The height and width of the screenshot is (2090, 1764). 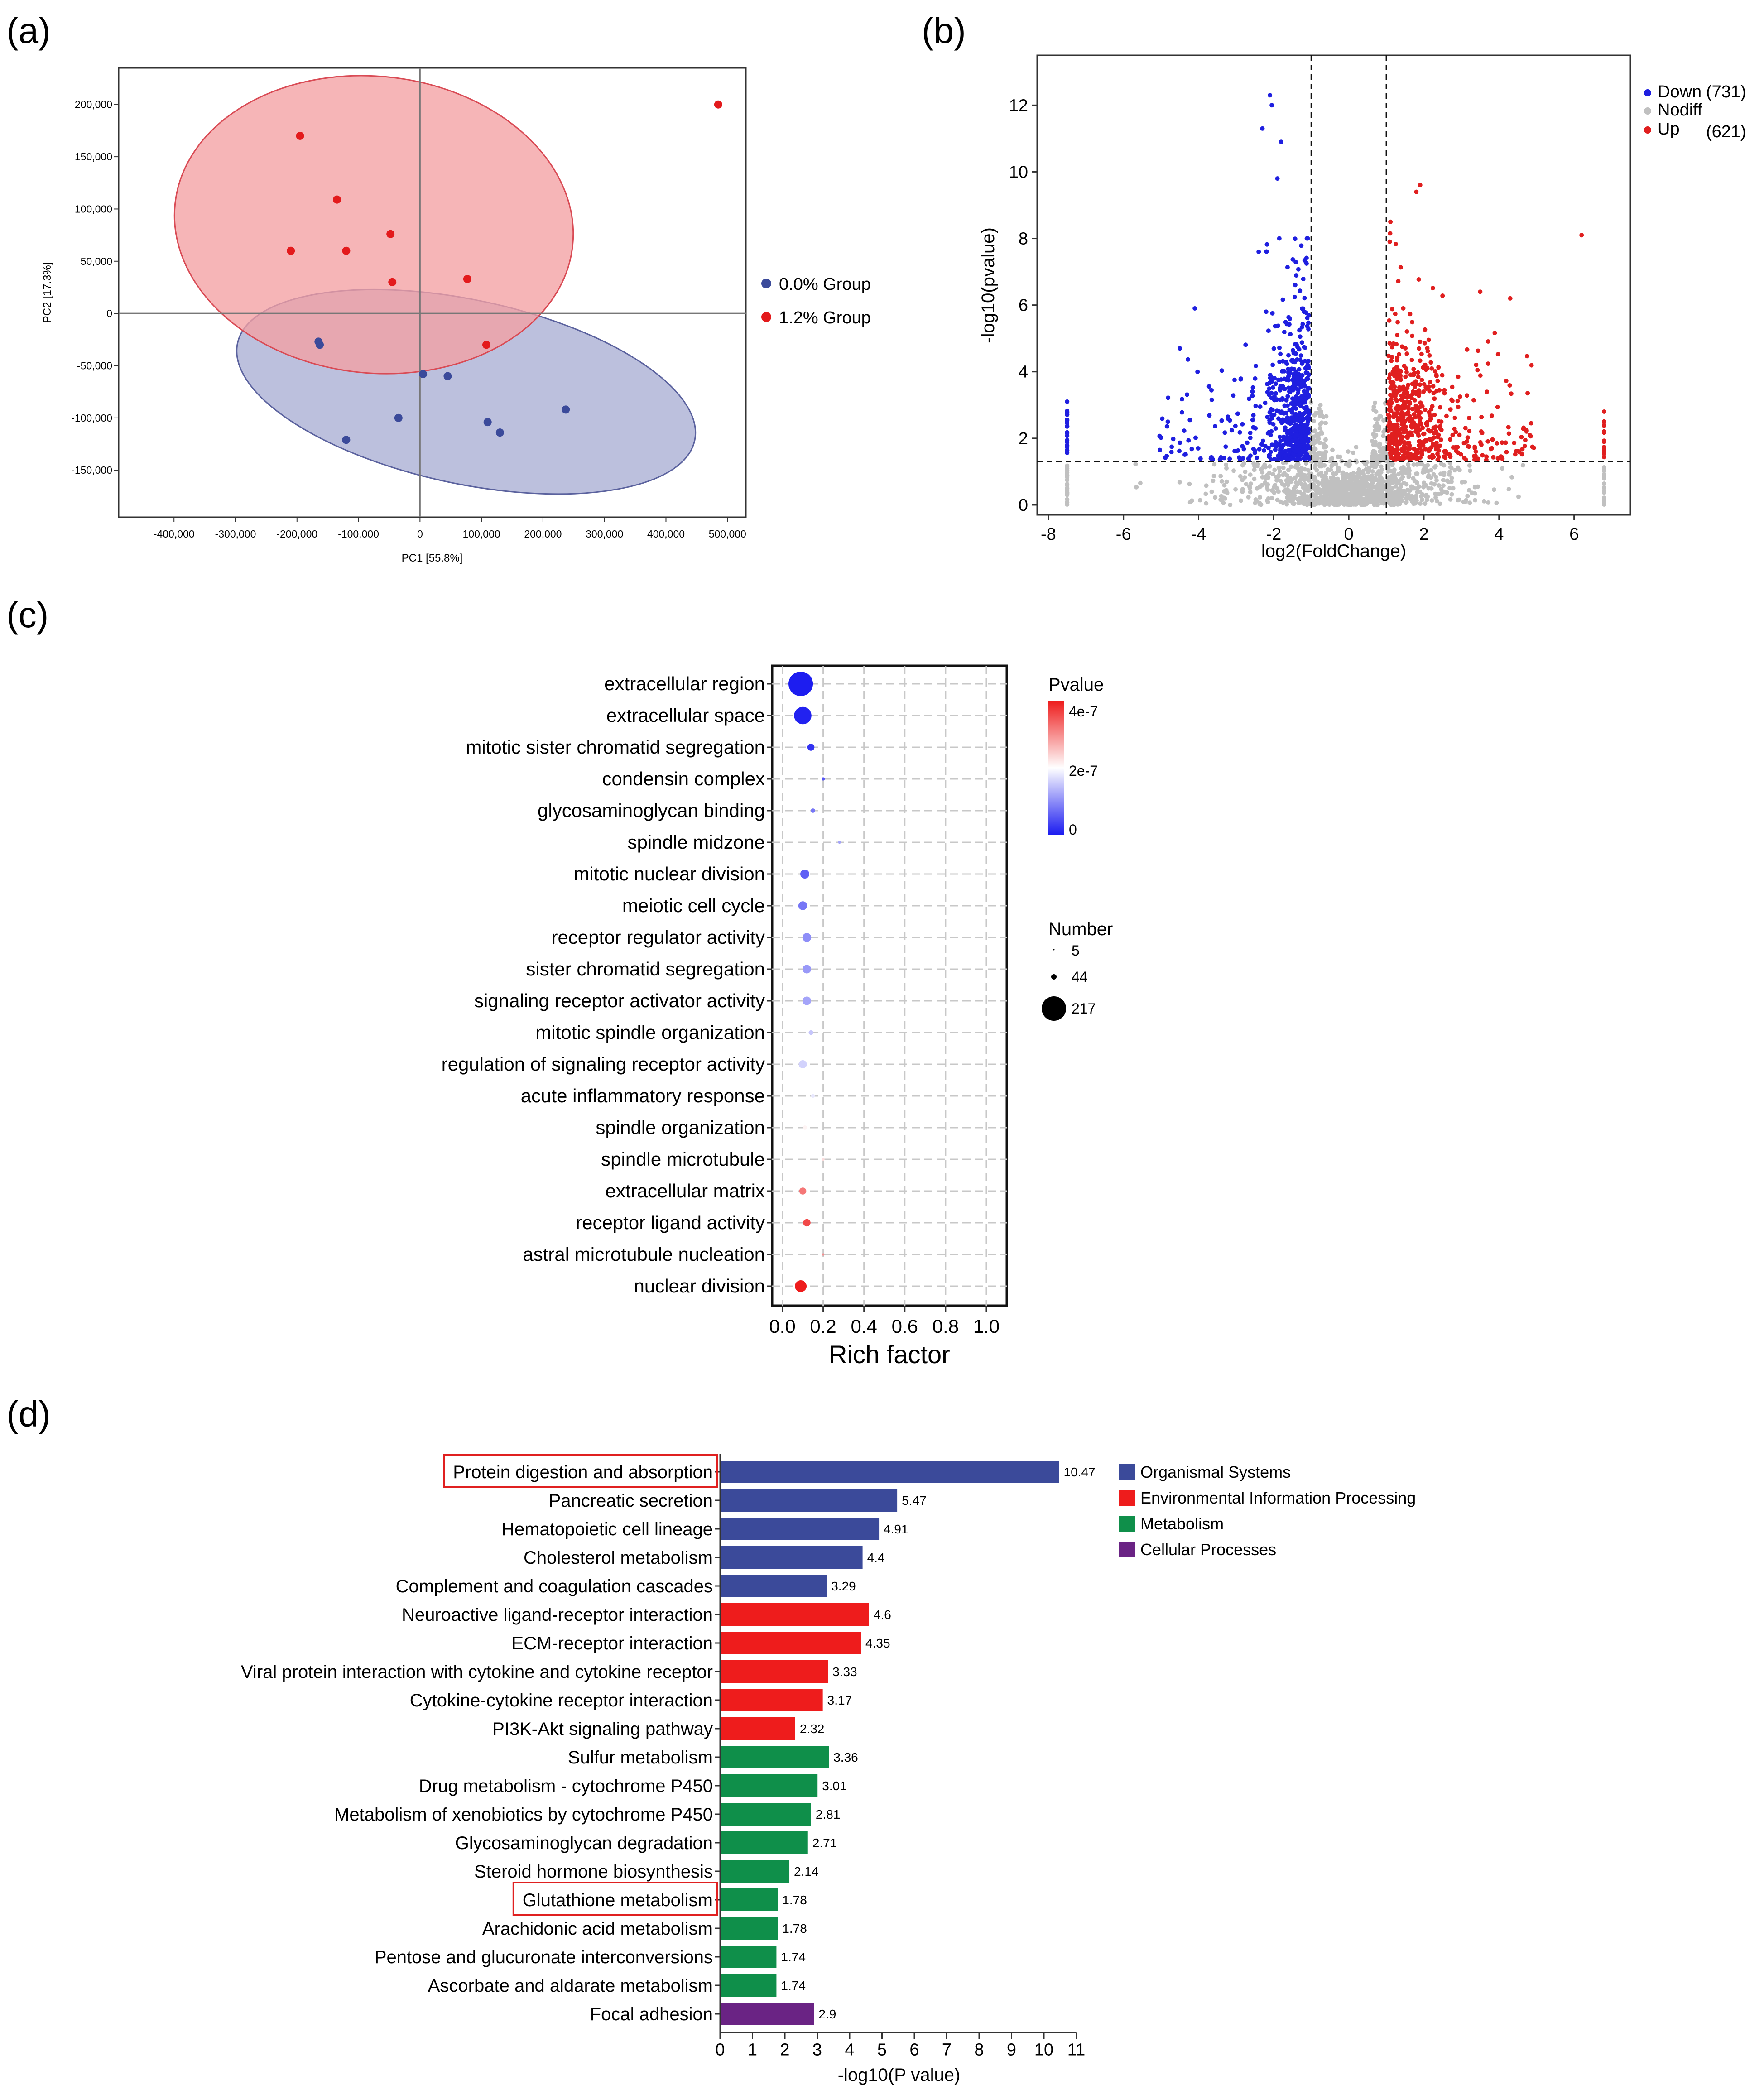 What do you see at coordinates (1073, 830) in the screenshot?
I see `go-color-legend-label-2: 0` at bounding box center [1073, 830].